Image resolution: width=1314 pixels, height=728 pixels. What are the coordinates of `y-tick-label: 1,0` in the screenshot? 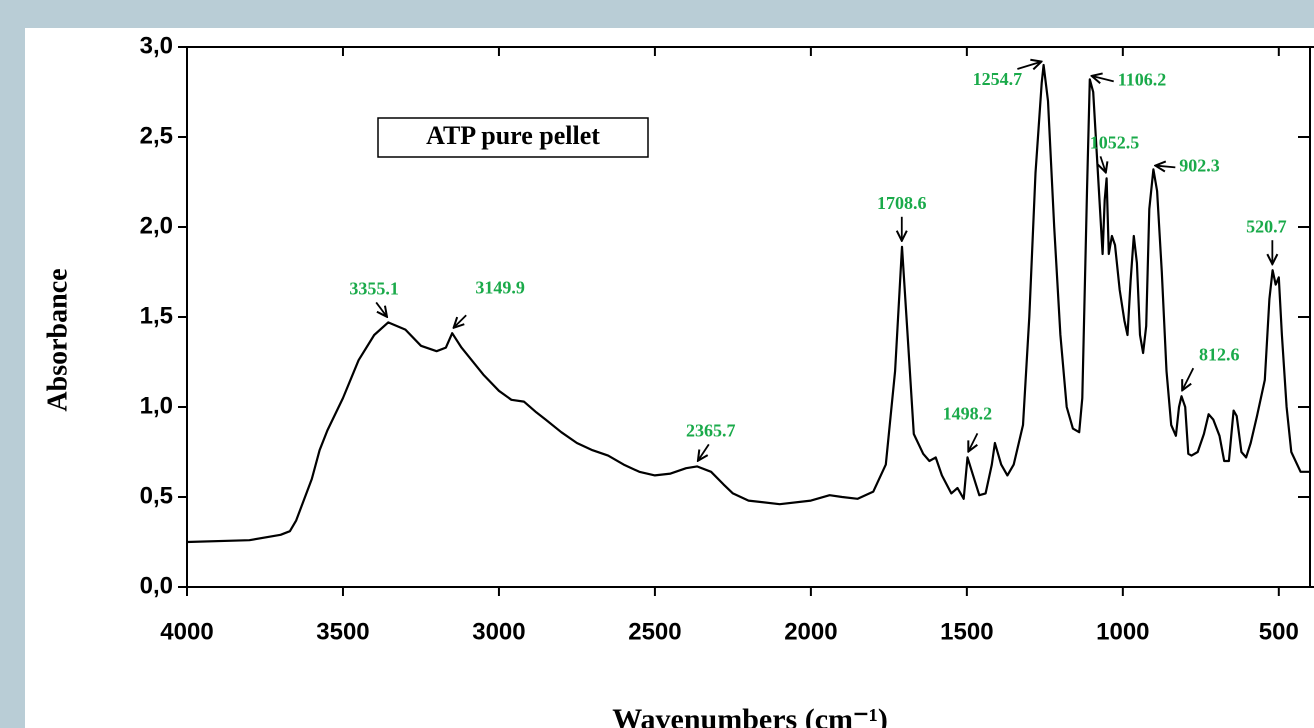 It's located at (156, 405).